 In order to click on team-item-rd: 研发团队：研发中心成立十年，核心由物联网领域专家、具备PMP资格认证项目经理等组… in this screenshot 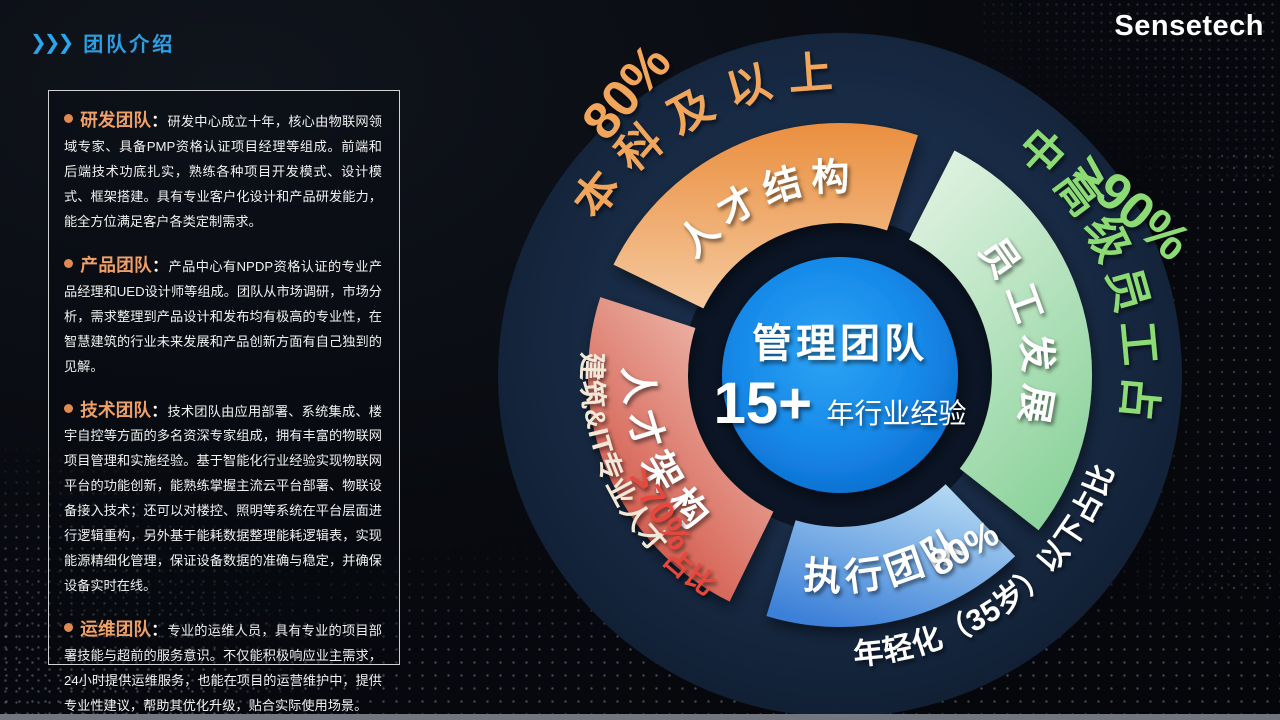, I will do `click(223, 171)`.